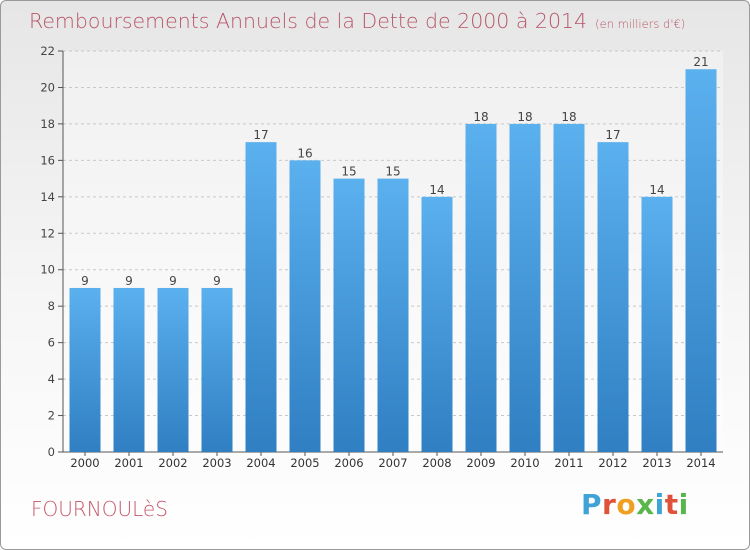 Image resolution: width=750 pixels, height=550 pixels. Describe the element at coordinates (671, 504) in the screenshot. I see `logo-letter: t` at that location.